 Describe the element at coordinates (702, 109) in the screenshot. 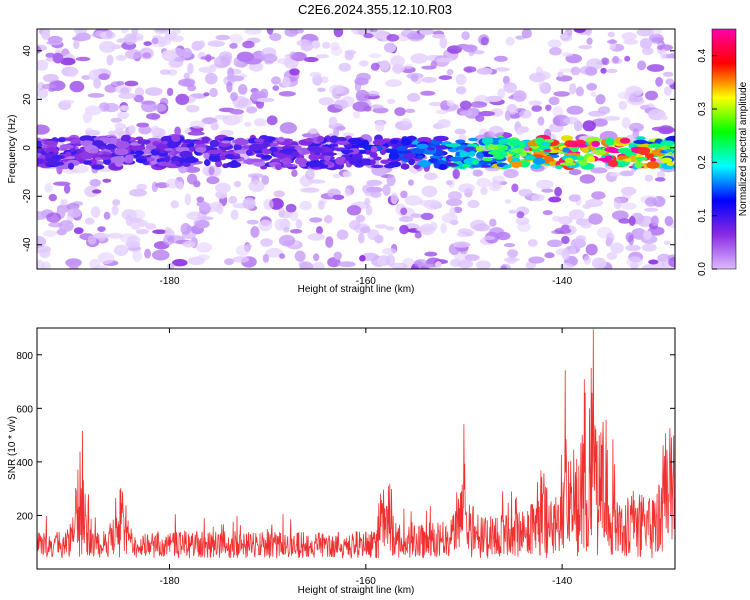

I see `colorbar-tick-label: 0.3` at that location.